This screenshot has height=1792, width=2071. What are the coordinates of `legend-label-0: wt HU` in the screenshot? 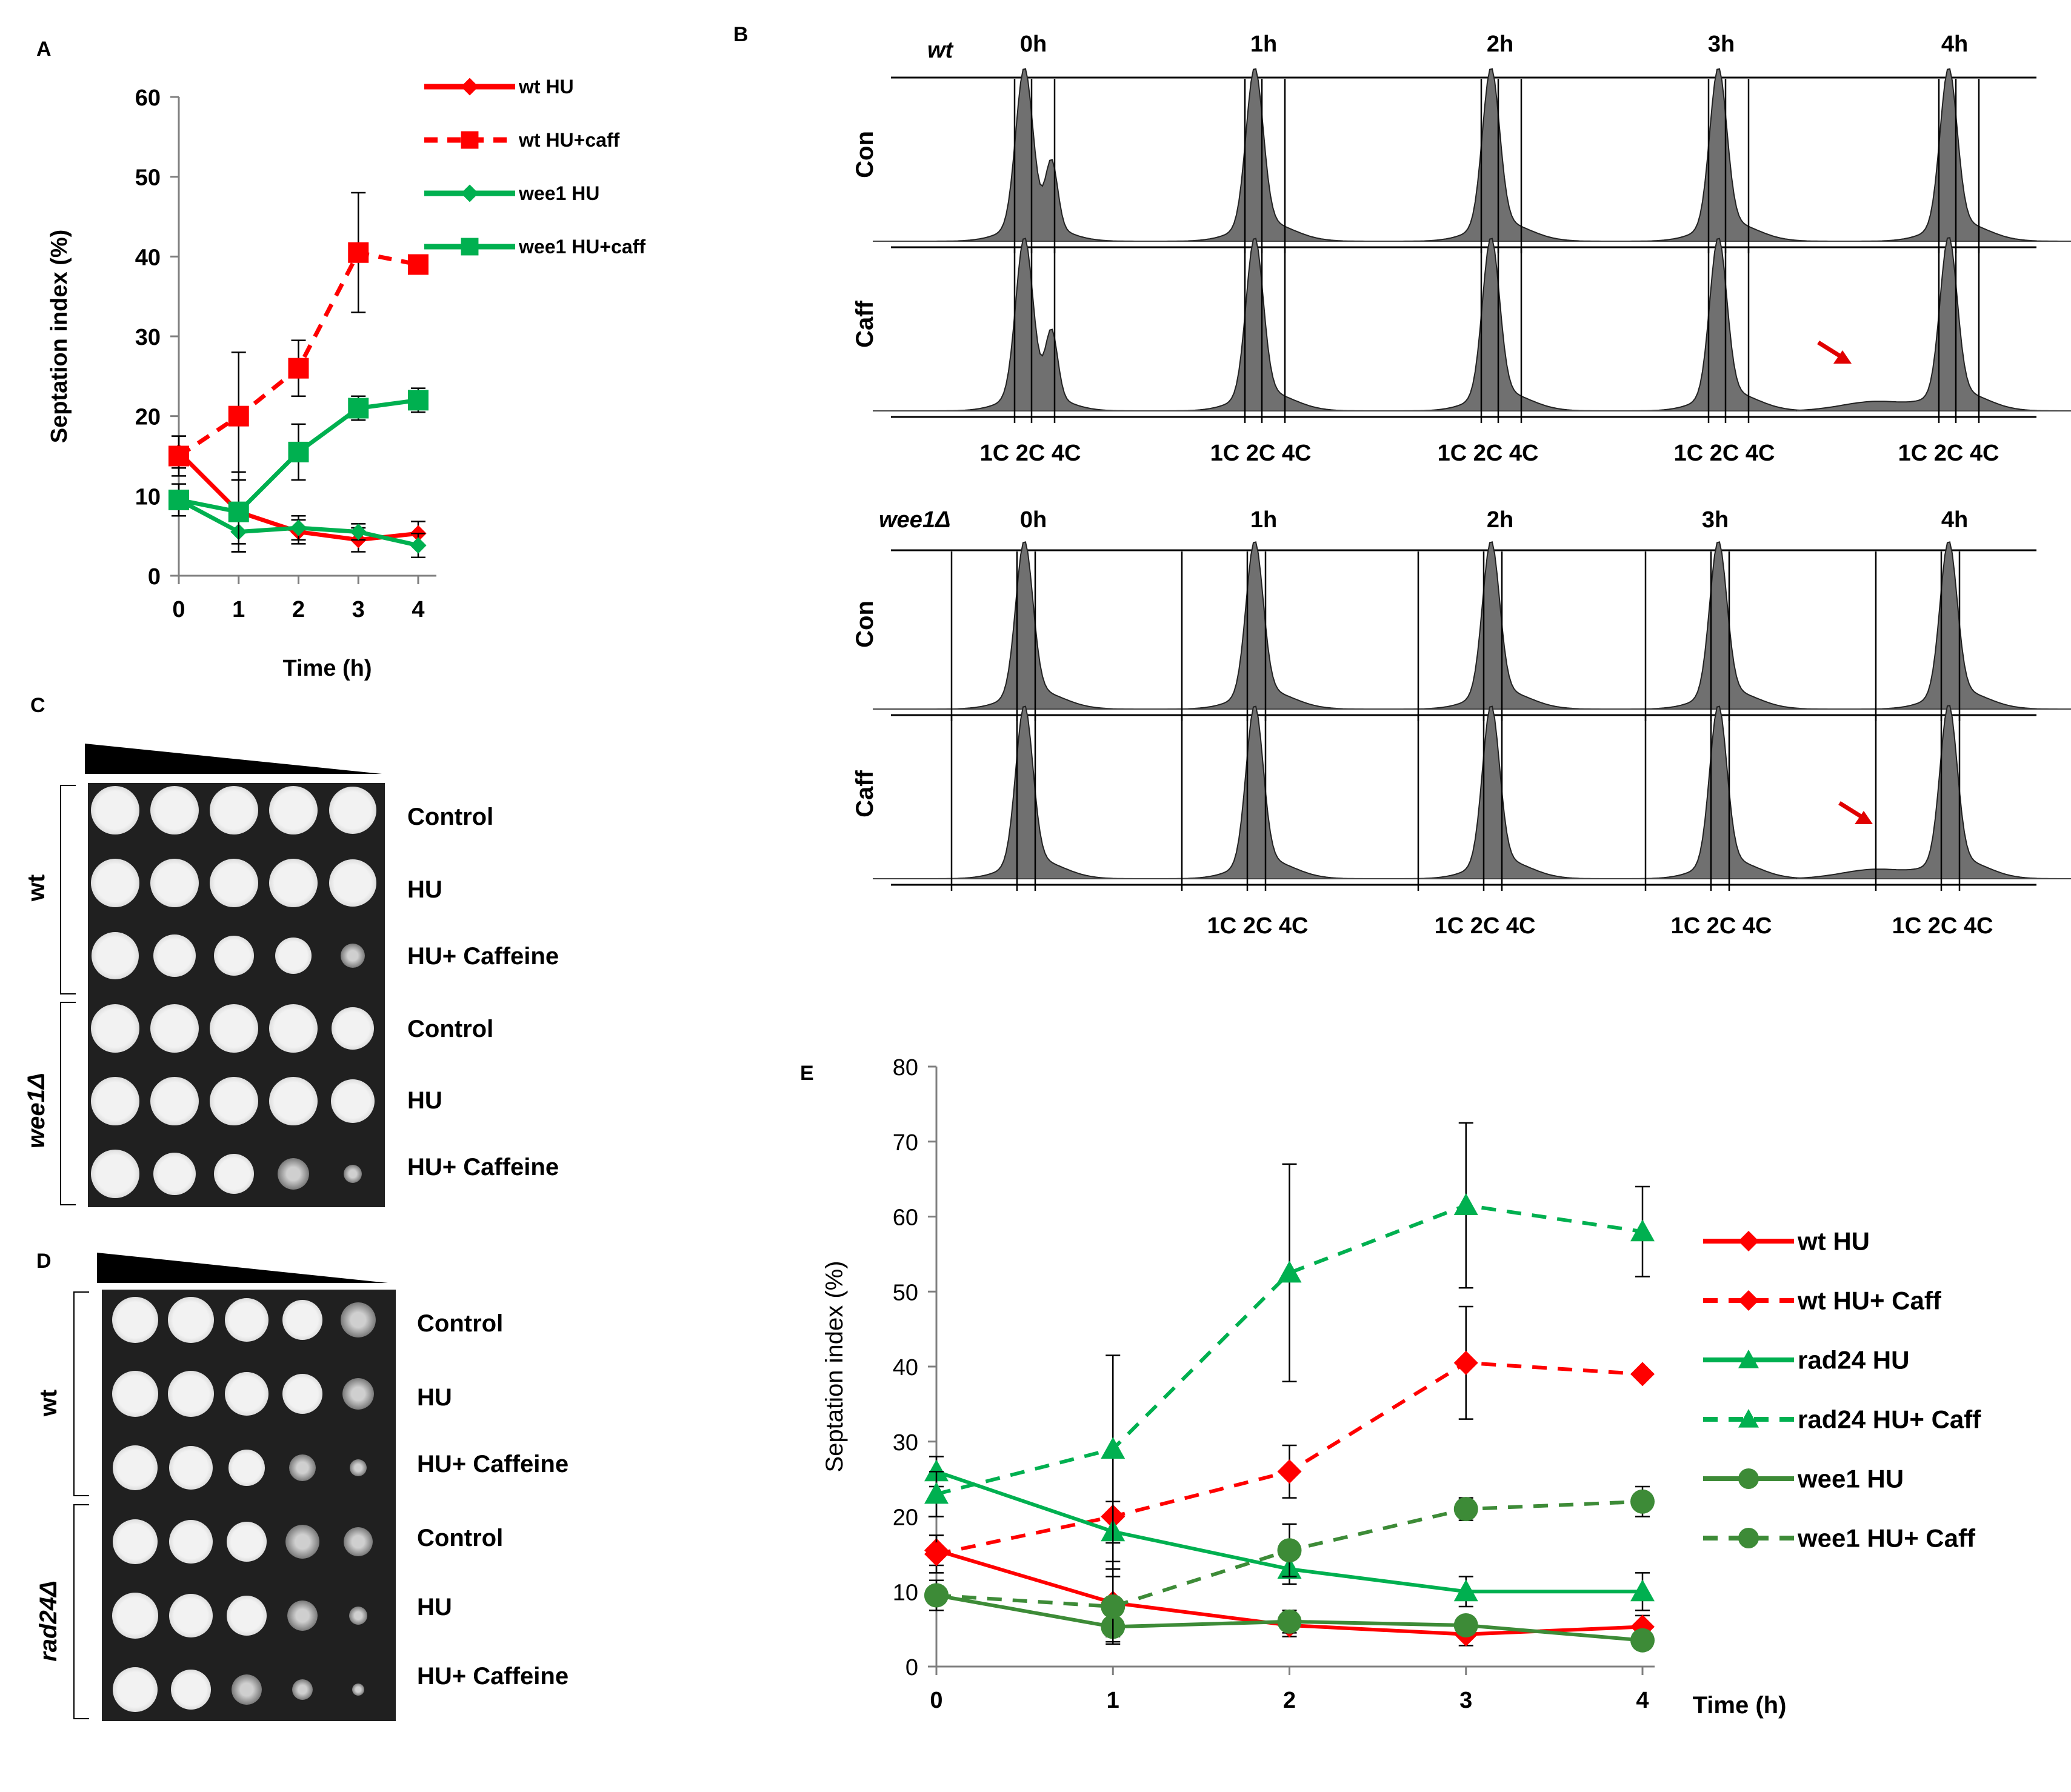 It's located at (1833, 1242).